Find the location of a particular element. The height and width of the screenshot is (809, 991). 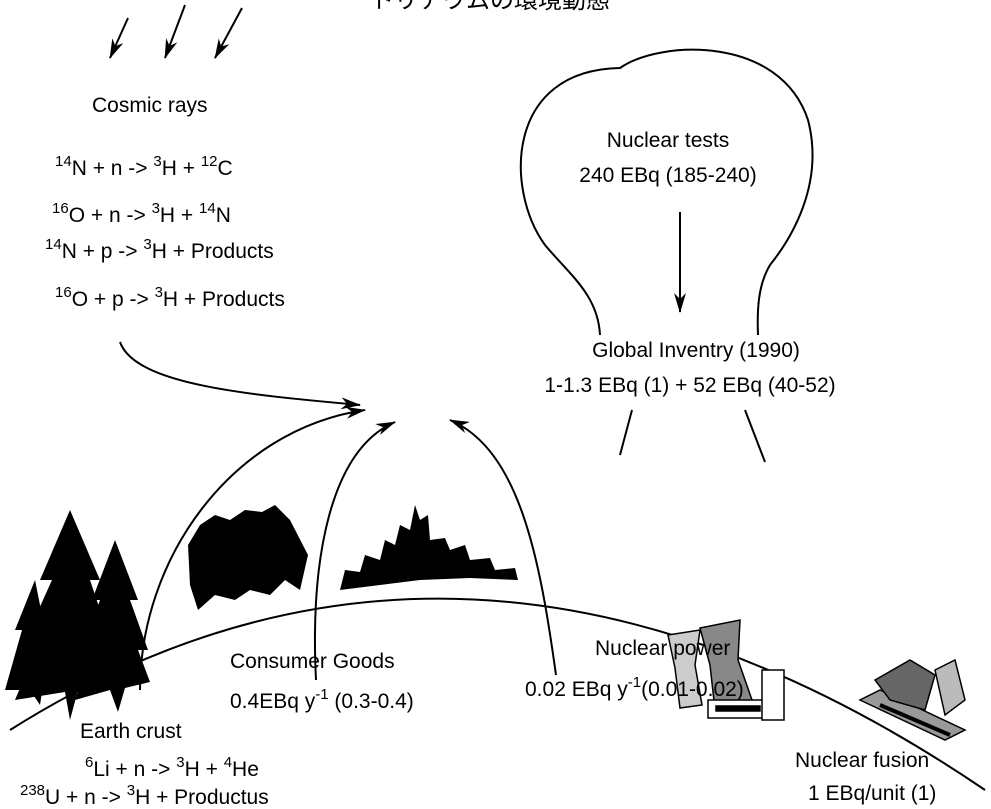

text-part: C is located at coordinates (225, 168).